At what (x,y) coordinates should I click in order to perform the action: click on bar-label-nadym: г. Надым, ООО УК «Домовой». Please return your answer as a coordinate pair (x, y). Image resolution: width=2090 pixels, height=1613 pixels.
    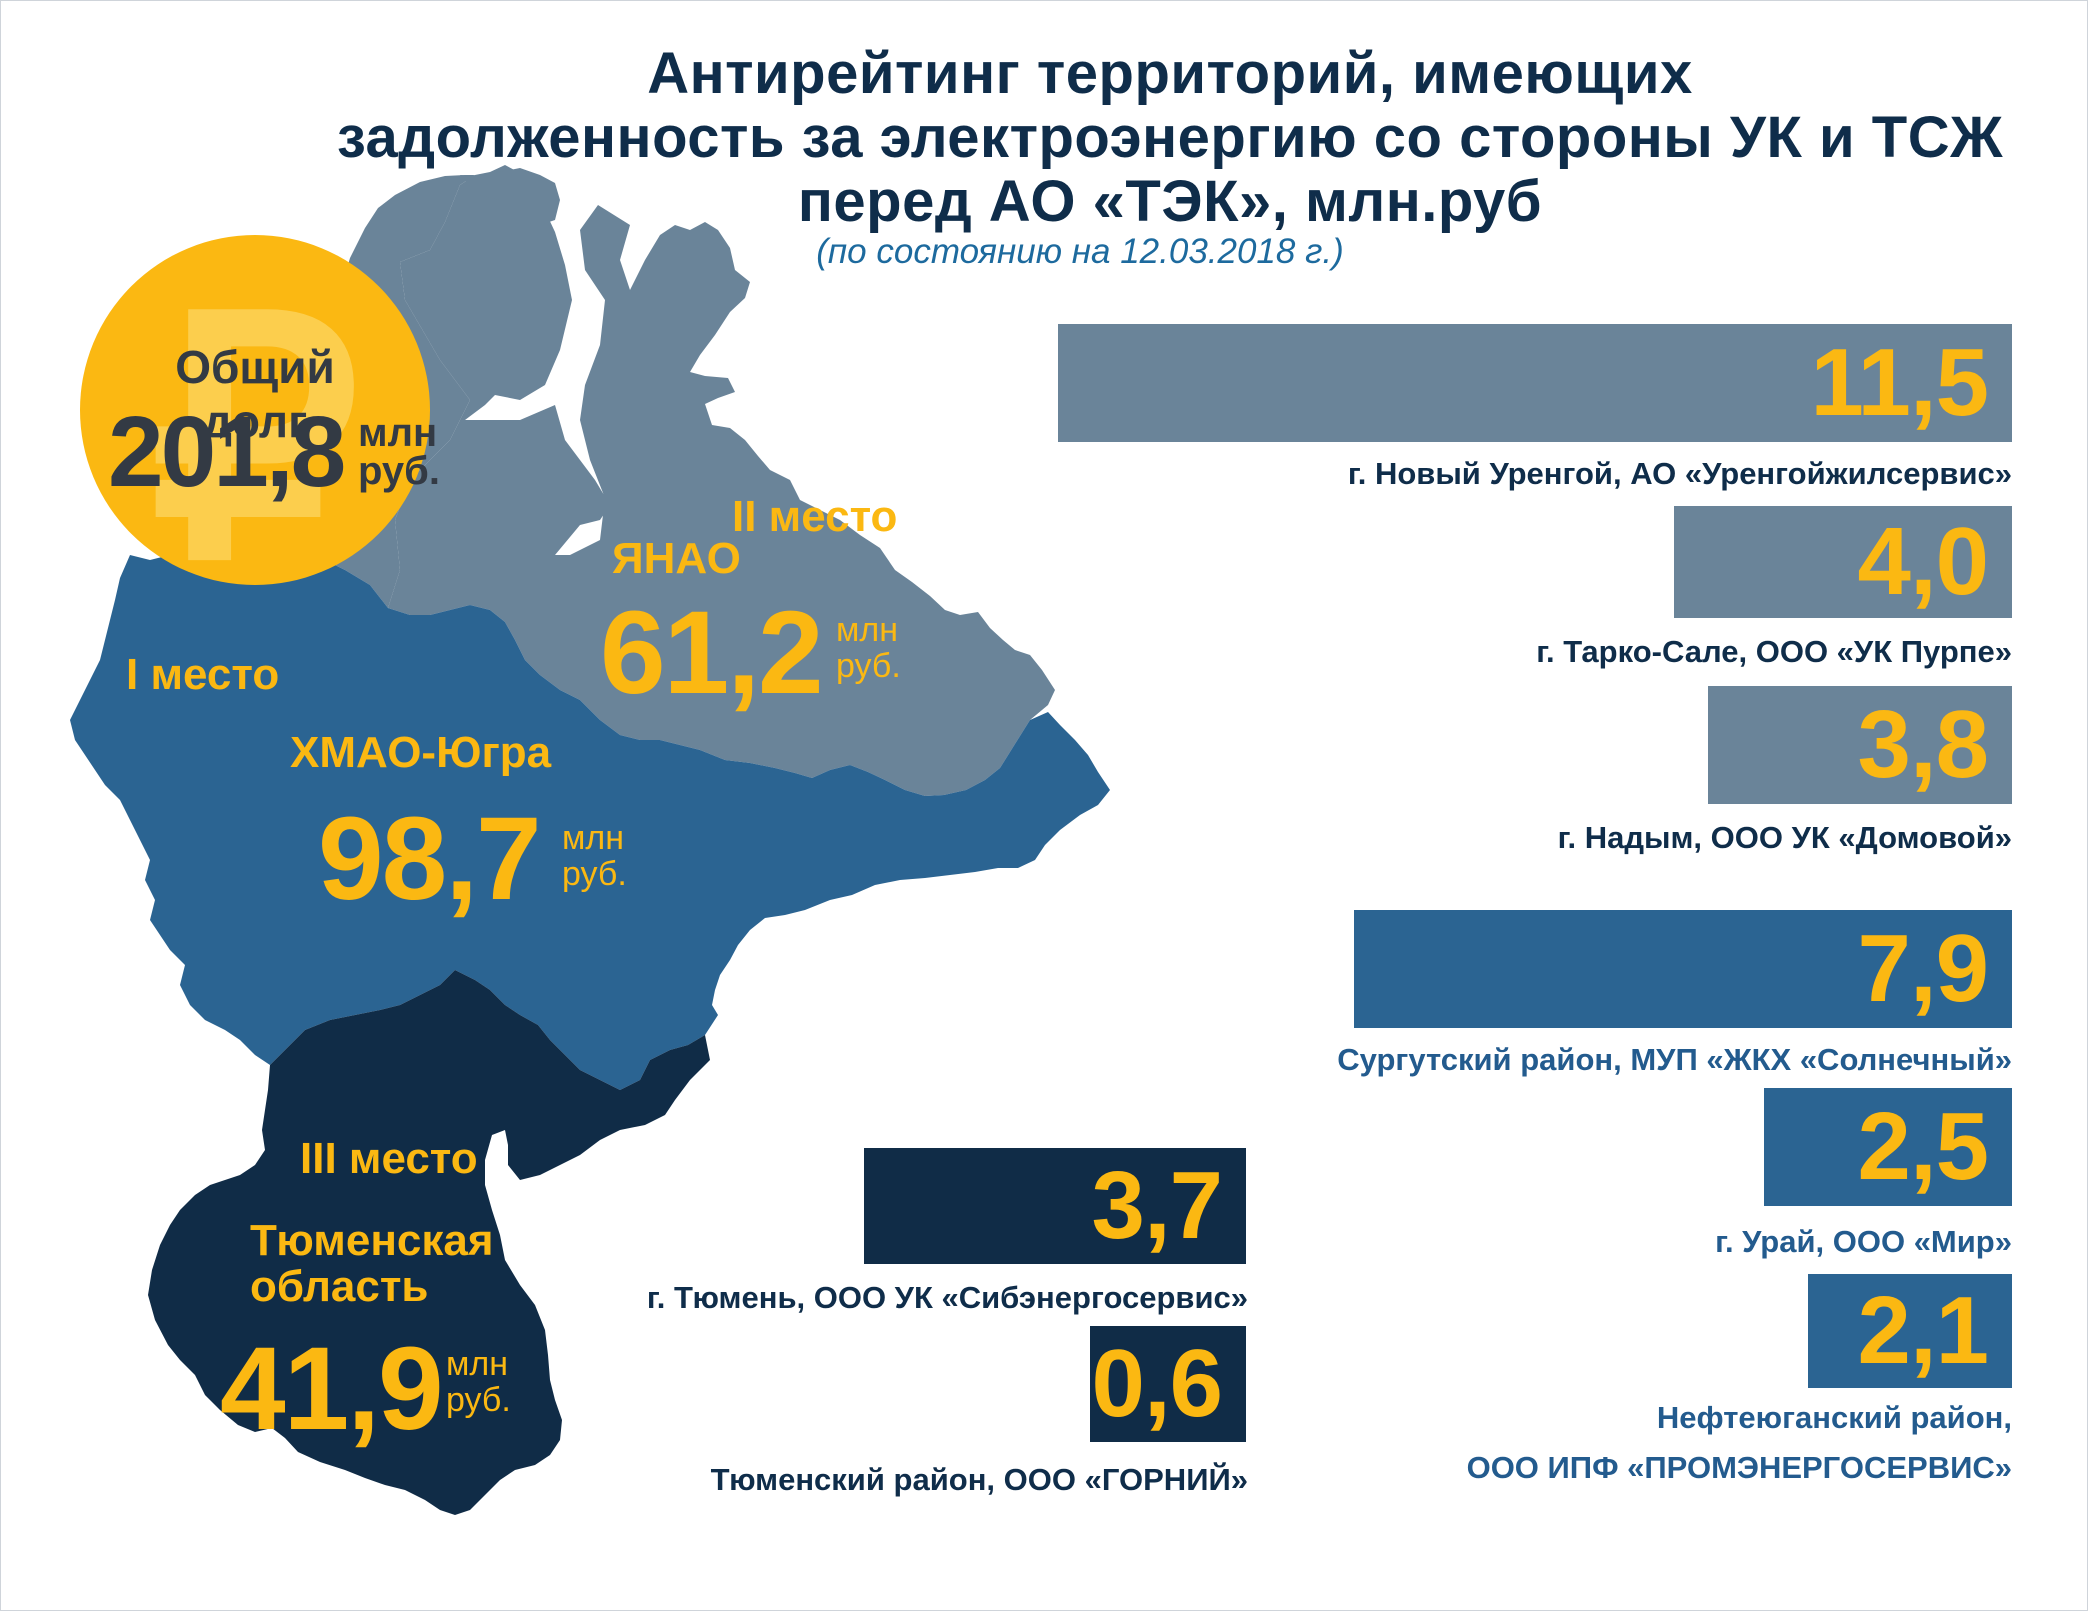
    Looking at the image, I should click on (1784, 837).